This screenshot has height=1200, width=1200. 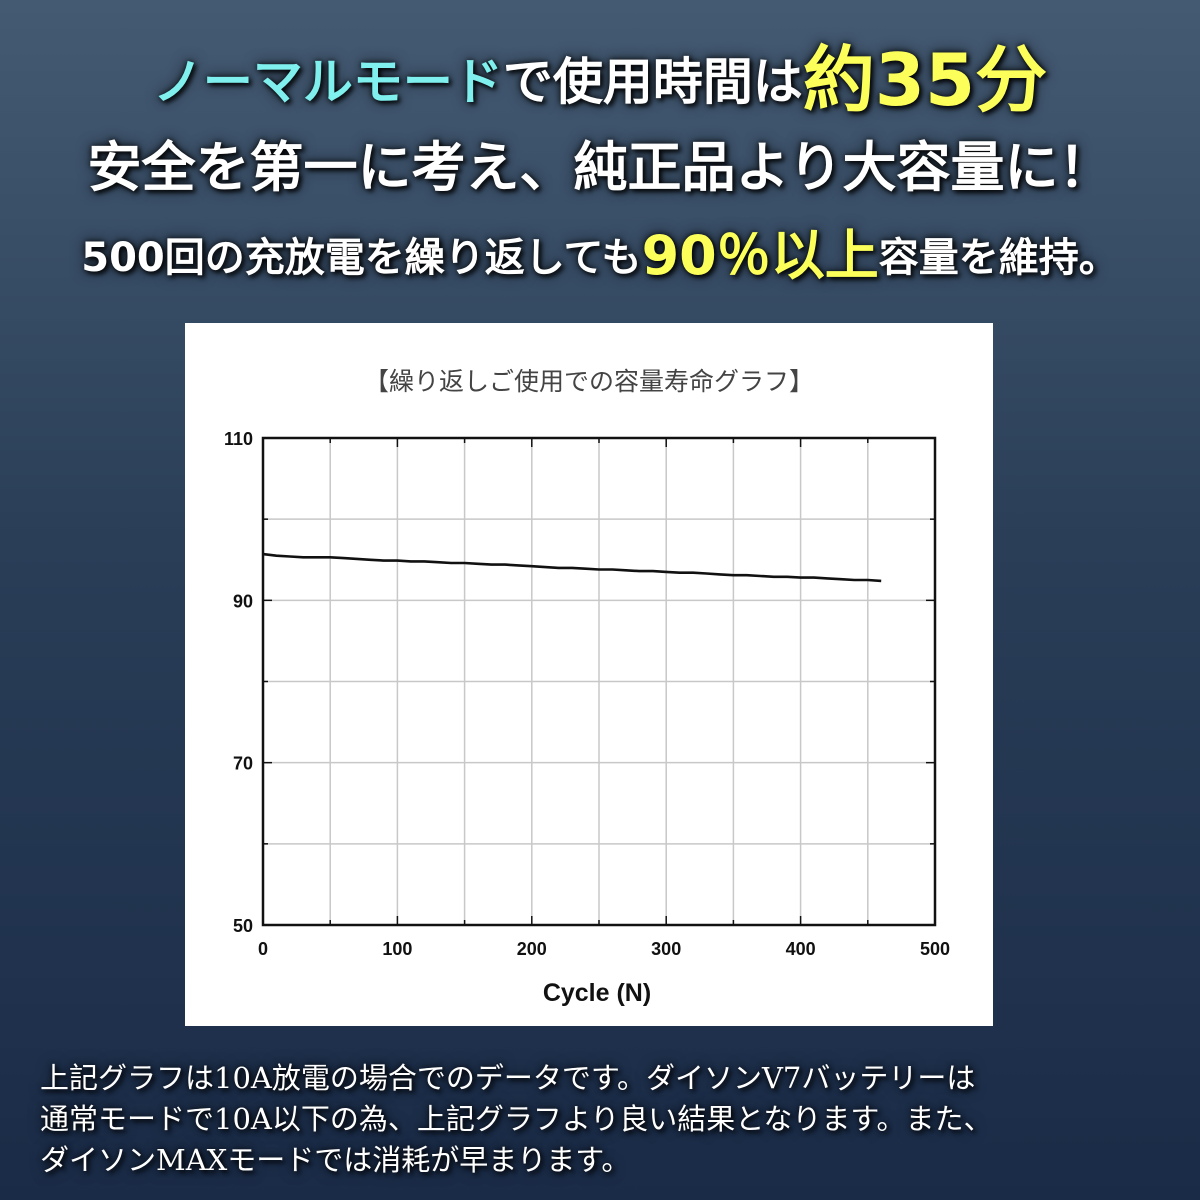 What do you see at coordinates (597, 993) in the screenshot?
I see `x-axis-label: Cycle (N)` at bounding box center [597, 993].